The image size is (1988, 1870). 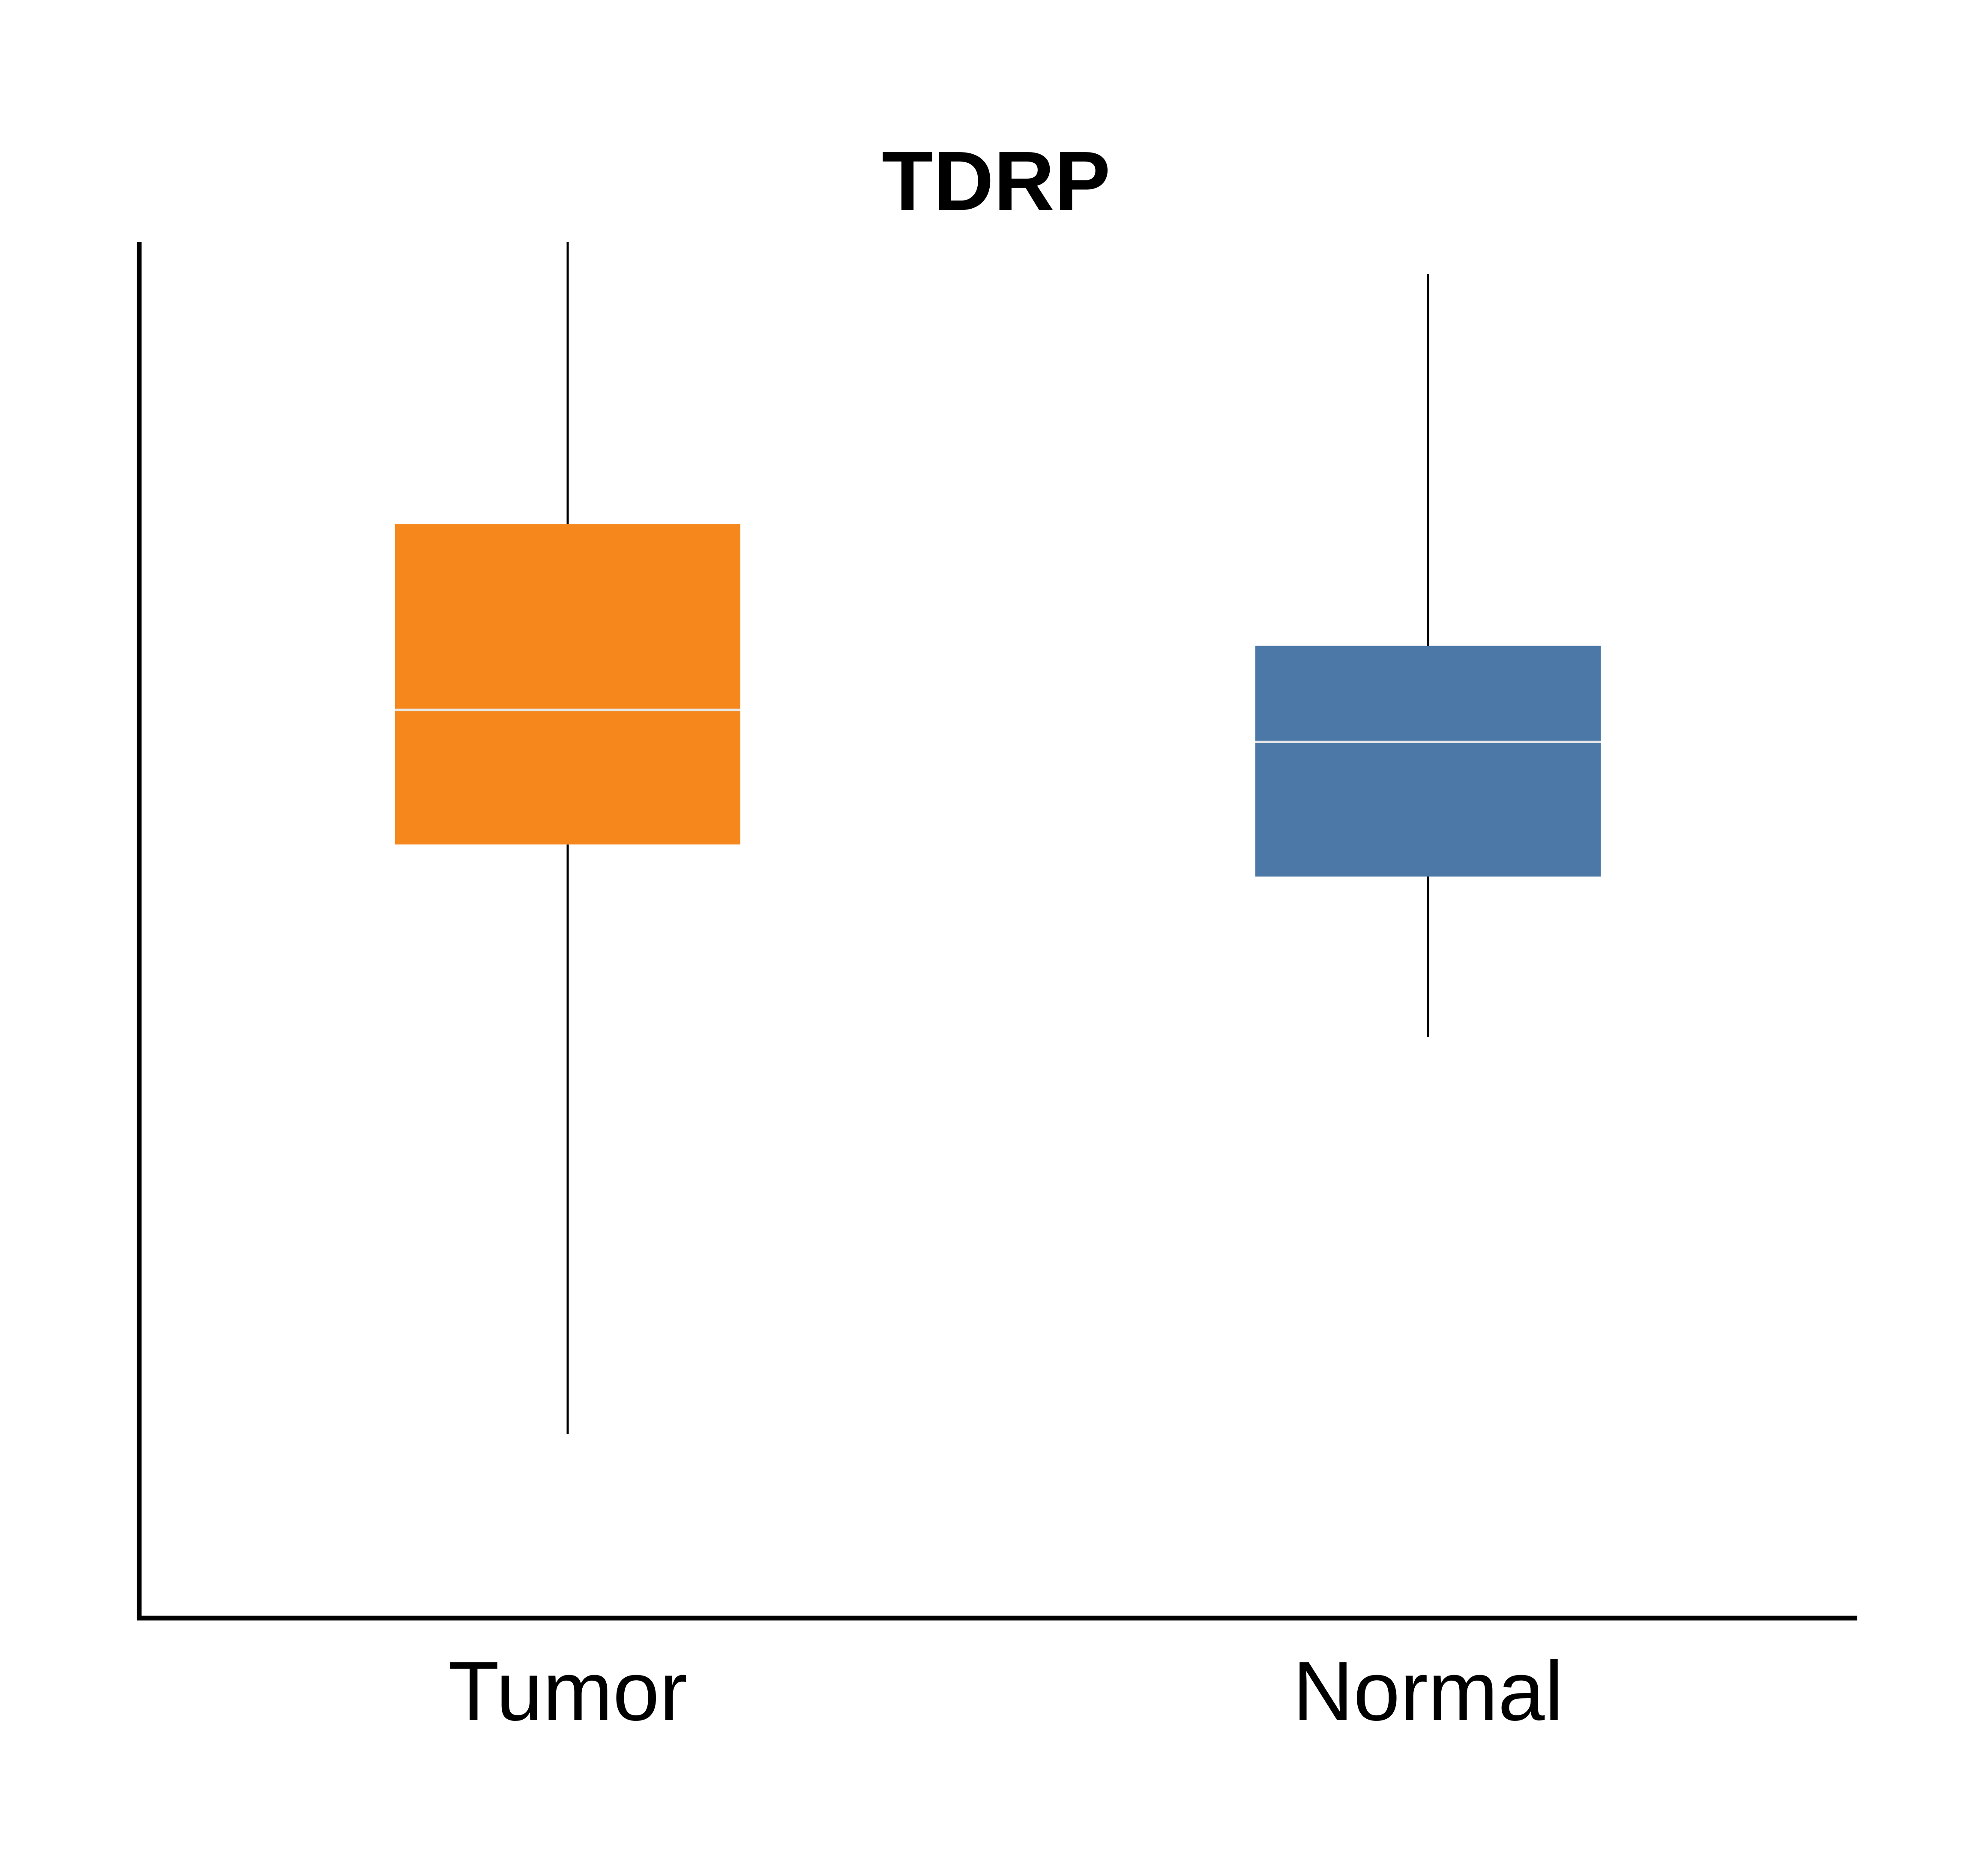 I want to click on box-group-normal, so click(x=1428, y=655).